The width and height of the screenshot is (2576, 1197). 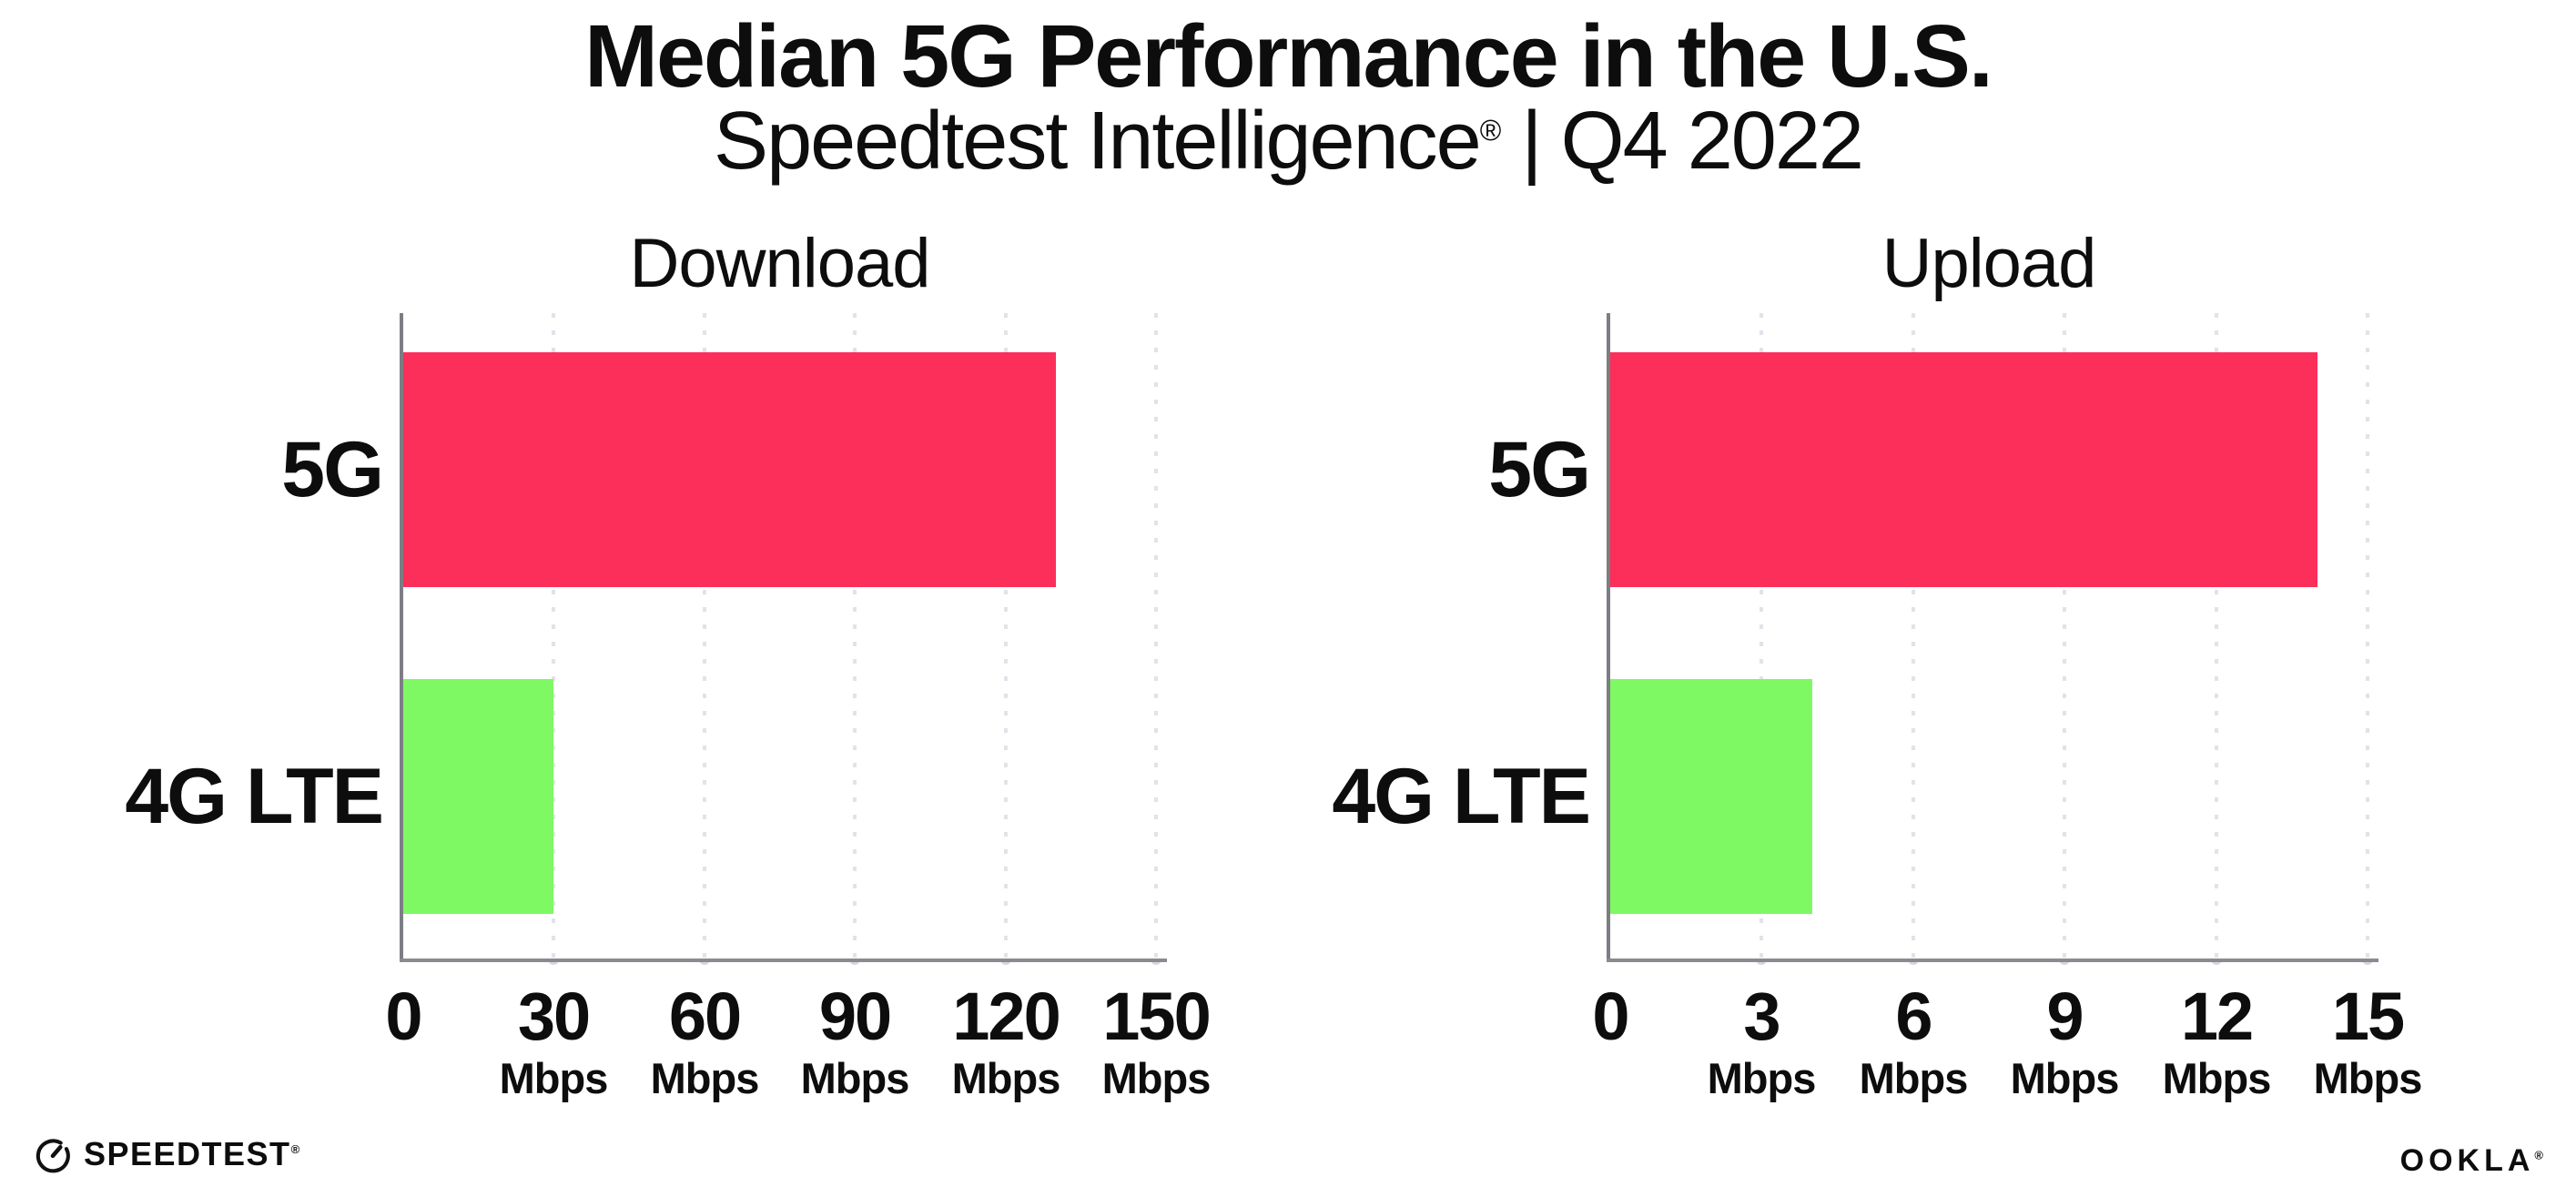 I want to click on x-tick: 150 Mbps, so click(x=1156, y=1041).